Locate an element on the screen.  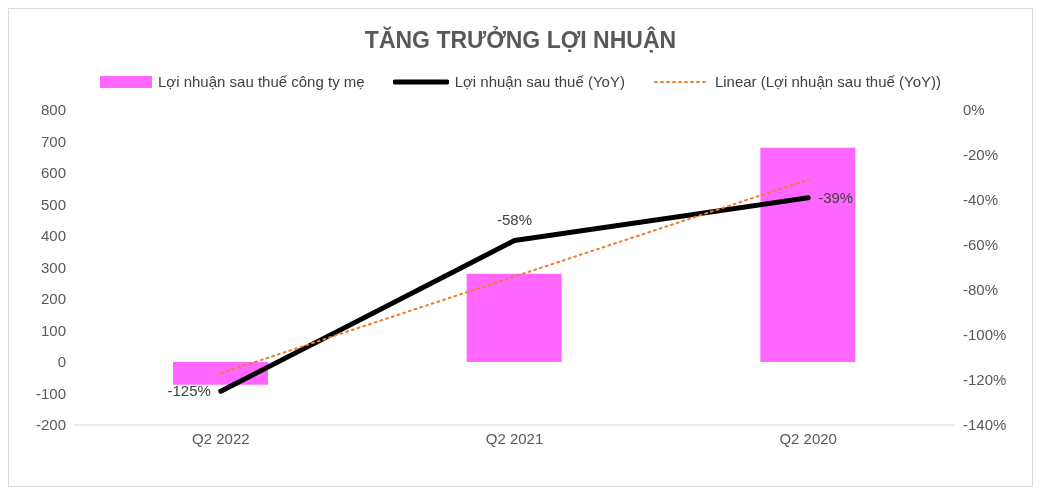
y2-tick-label: -120% is located at coordinates (985, 380).